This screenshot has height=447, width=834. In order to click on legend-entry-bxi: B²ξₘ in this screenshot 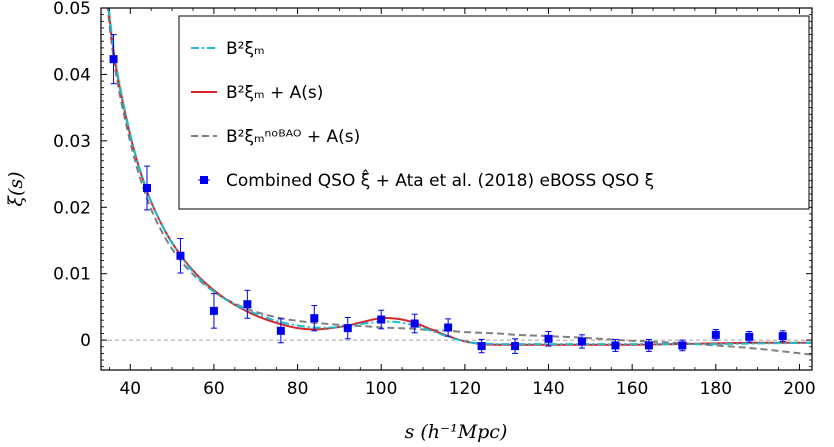, I will do `click(228, 49)`.